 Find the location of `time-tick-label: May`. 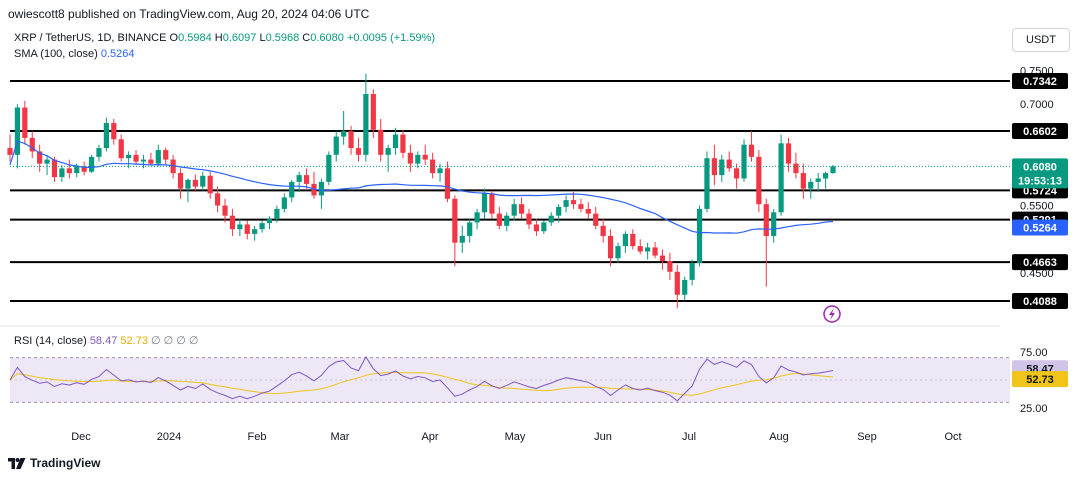

time-tick-label: May is located at coordinates (515, 437).